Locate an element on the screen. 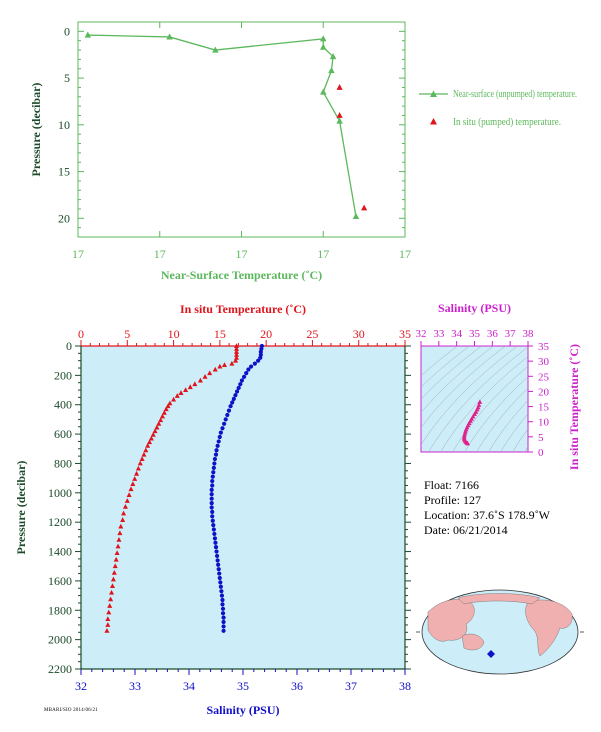  footer-label: MBARI/SIO 2014/06/21 is located at coordinates (71, 710).